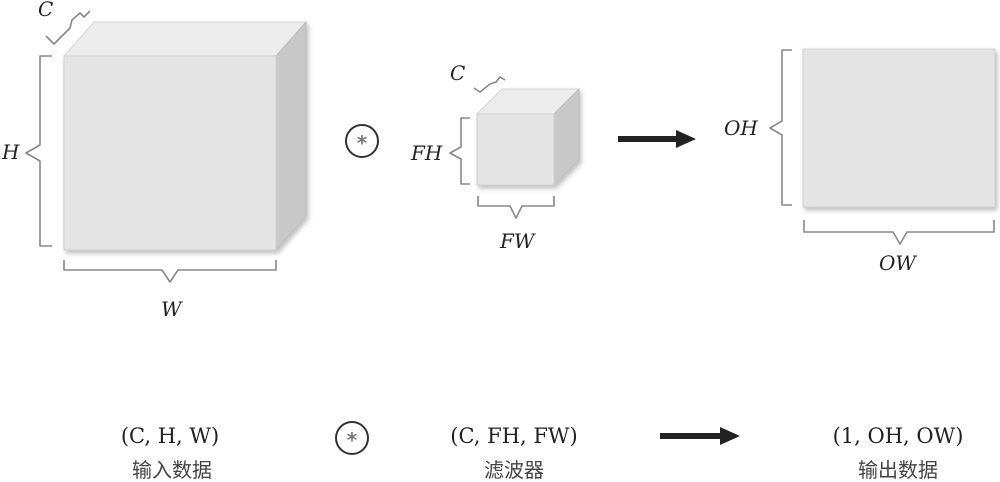 Image resolution: width=1000 pixels, height=482 pixels. Describe the element at coordinates (68, 27) in the screenshot. I see `input-c-brace` at that location.